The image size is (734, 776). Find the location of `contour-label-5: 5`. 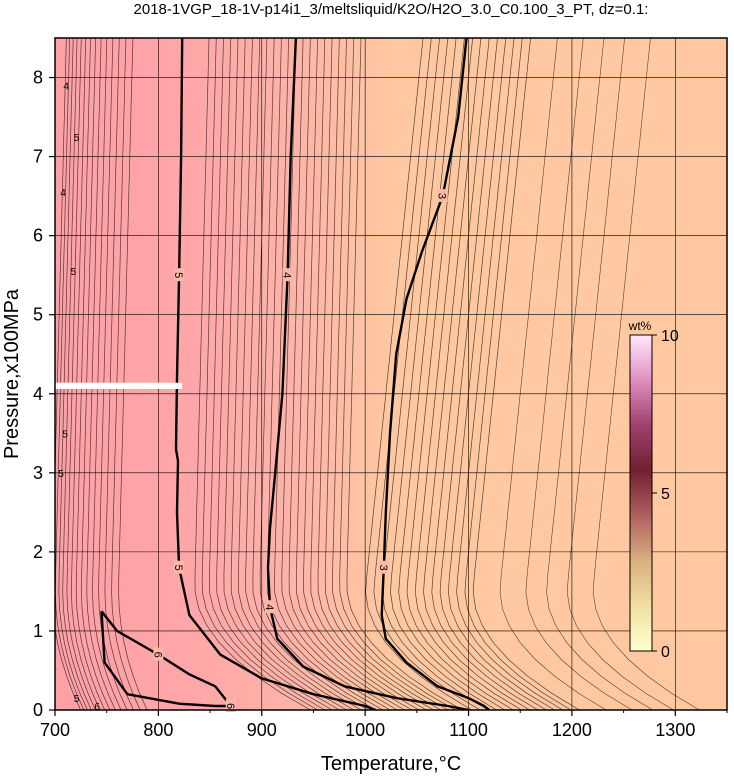

contour-label-5: 5 is located at coordinates (178, 275).